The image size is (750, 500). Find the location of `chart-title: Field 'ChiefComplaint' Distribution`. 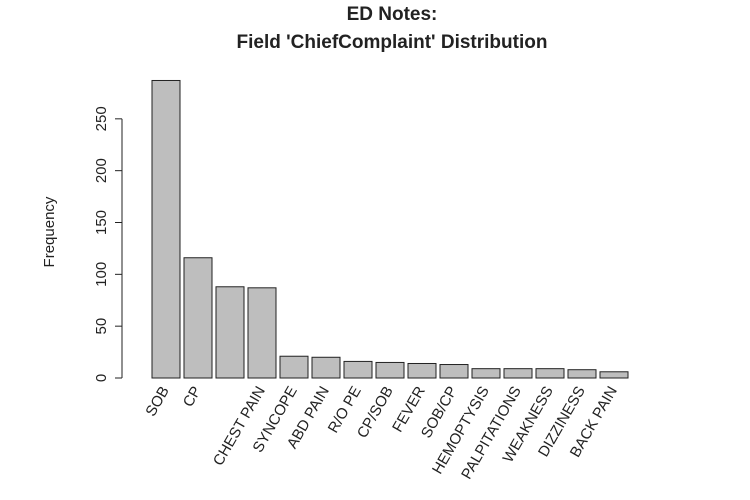

chart-title: Field 'ChiefComplaint' Distribution is located at coordinates (392, 42).